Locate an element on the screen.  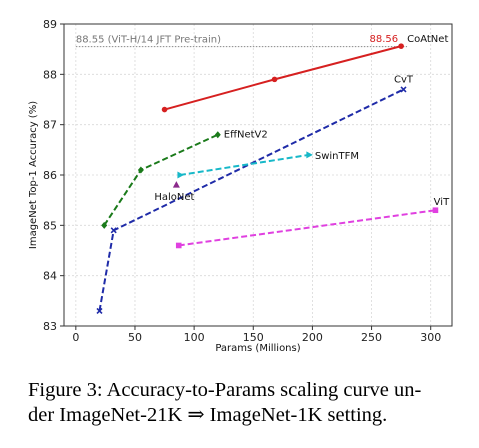
reference-line-label: 88.55 (ViT-H/14 JFT Pre-train) is located at coordinates (148, 40).